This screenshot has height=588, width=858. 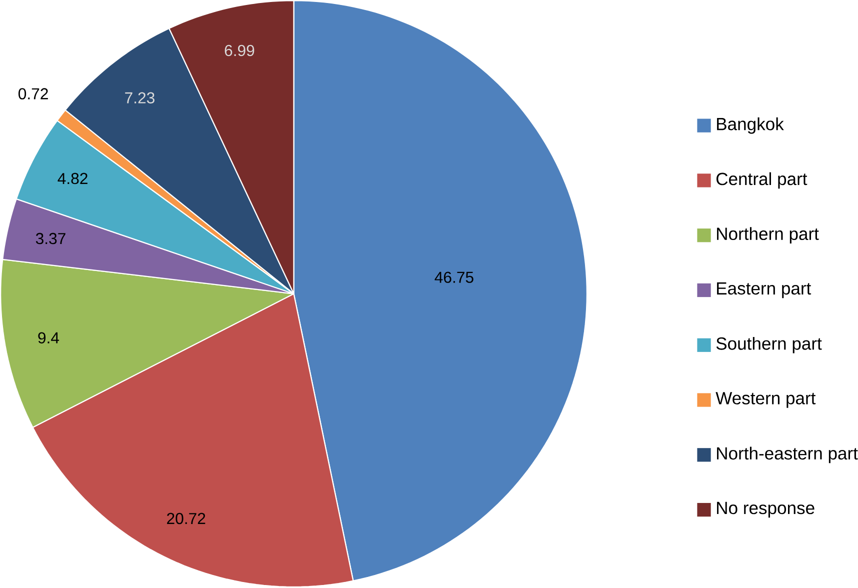 I want to click on legend-label: Central part, so click(x=762, y=180).